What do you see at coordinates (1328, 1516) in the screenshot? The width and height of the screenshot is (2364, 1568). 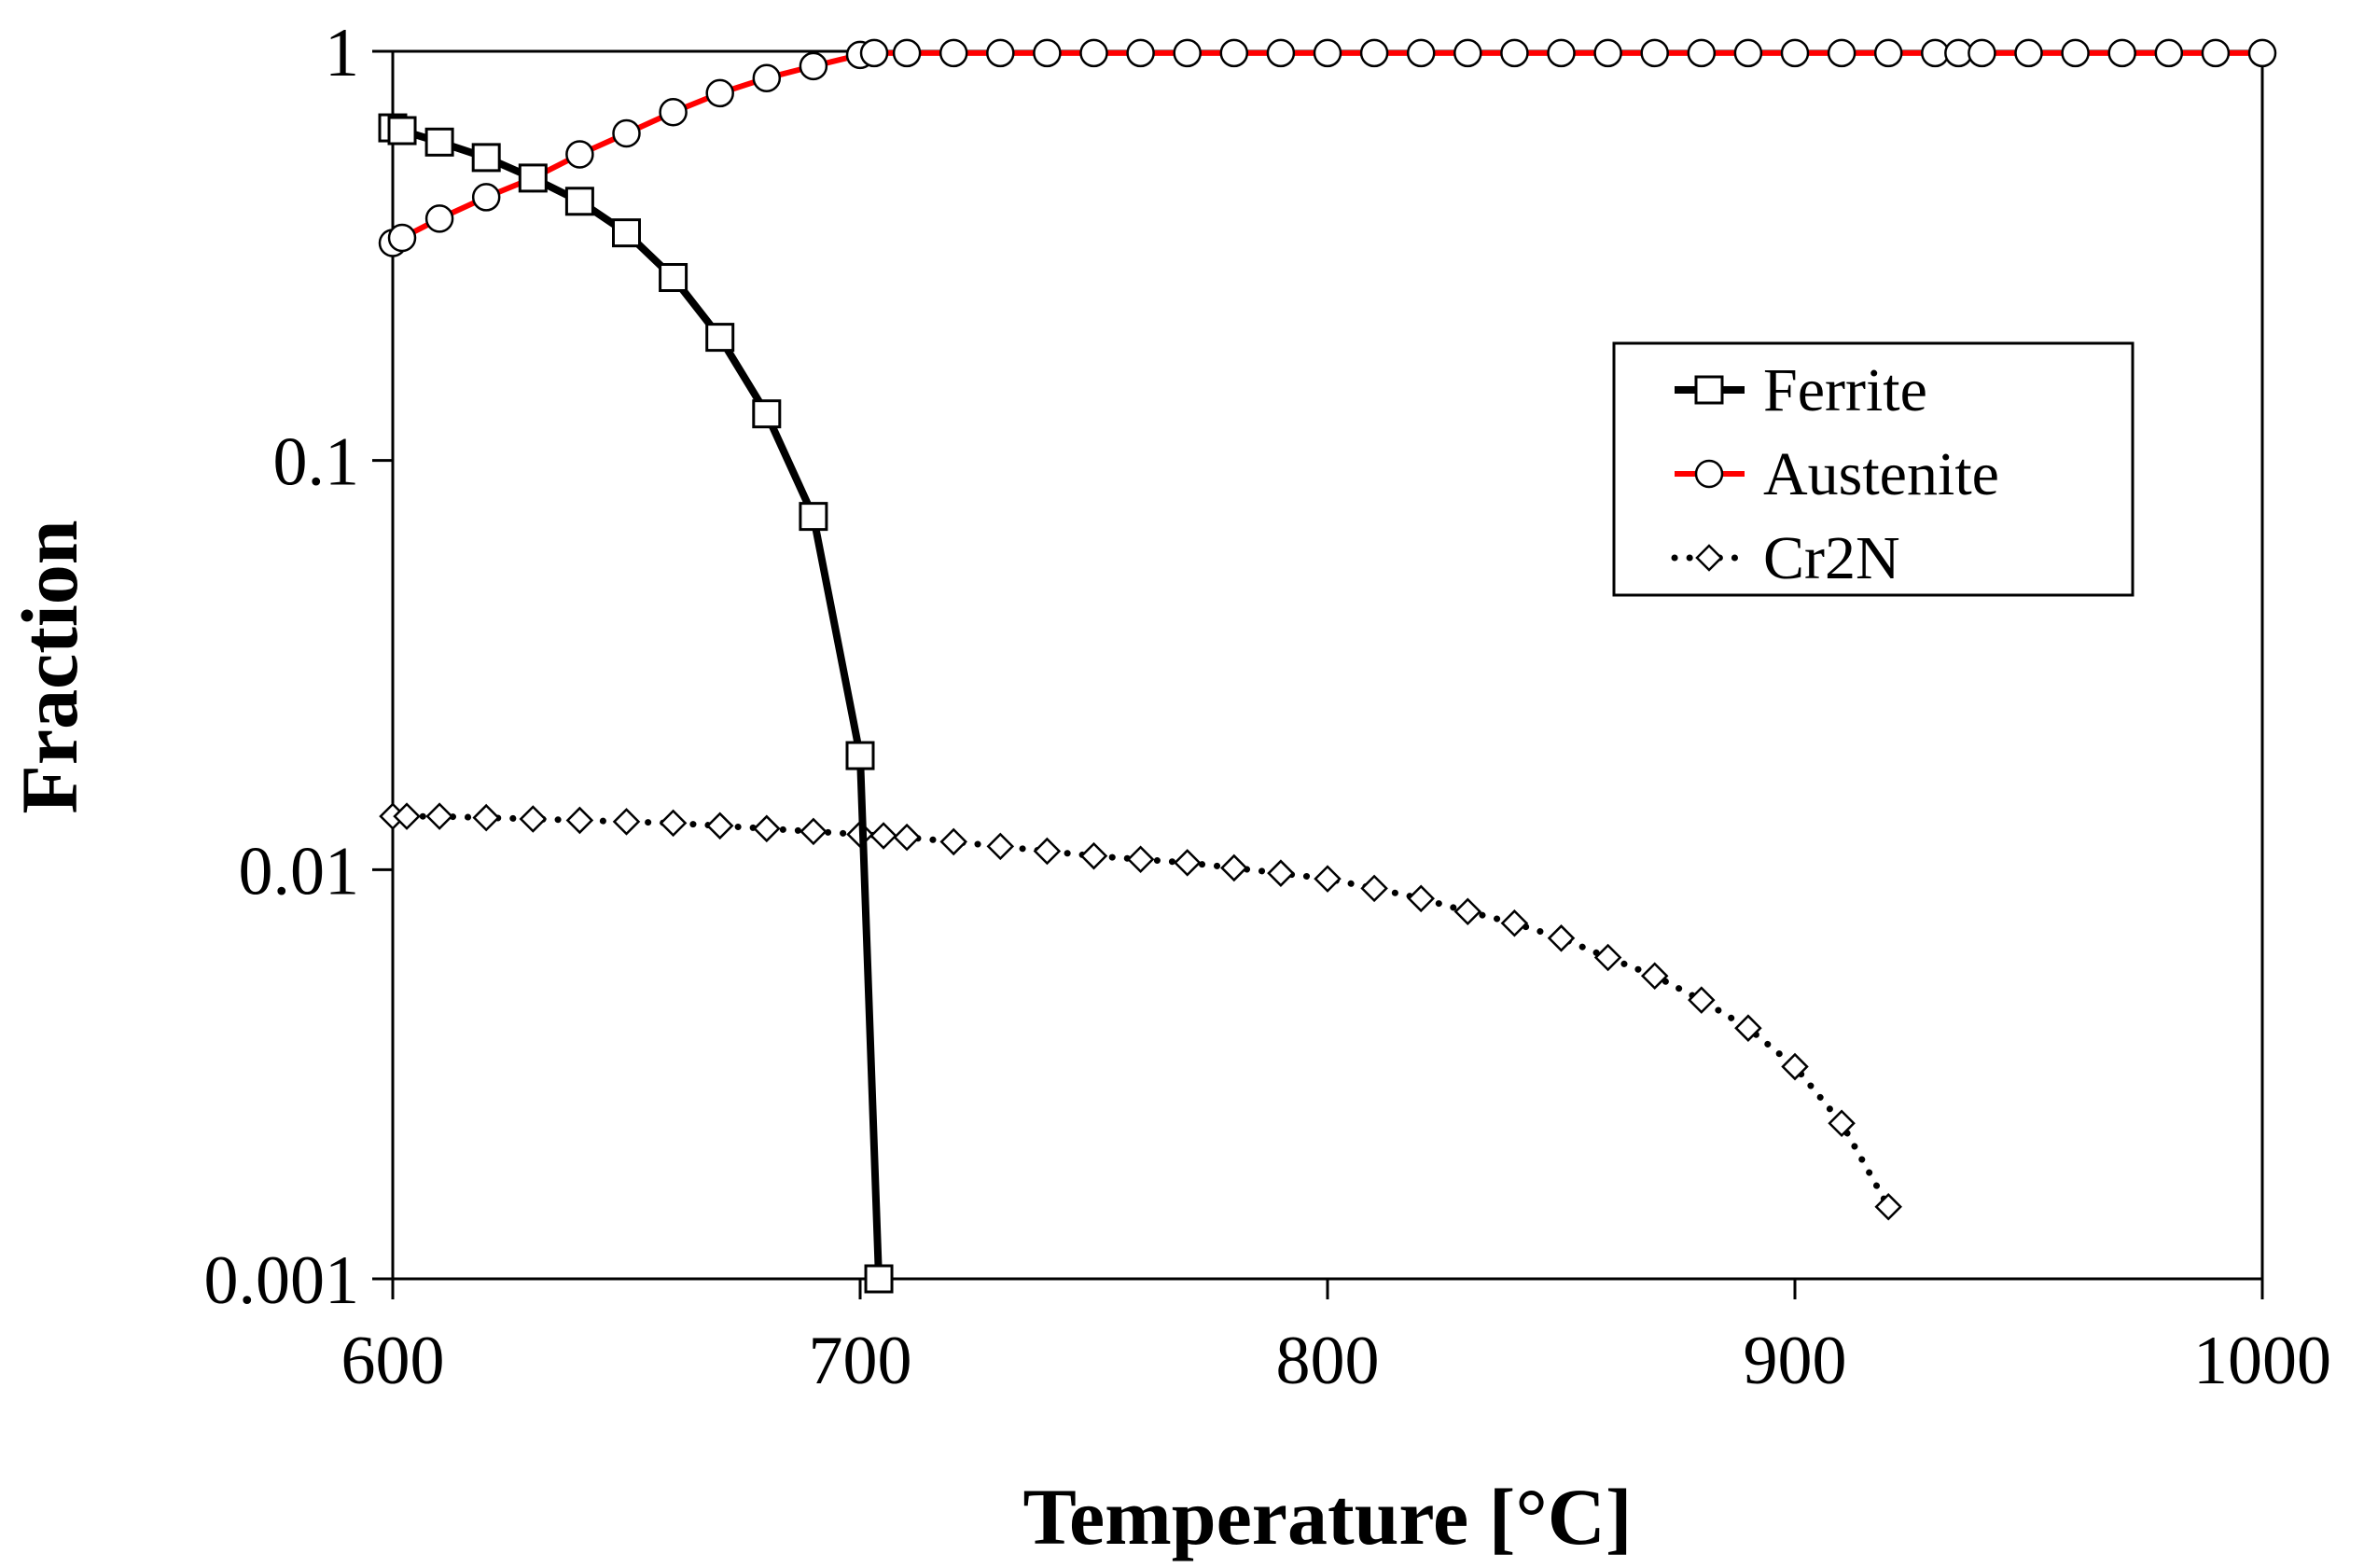 I see `x-axis-title: Temperature [°C]` at bounding box center [1328, 1516].